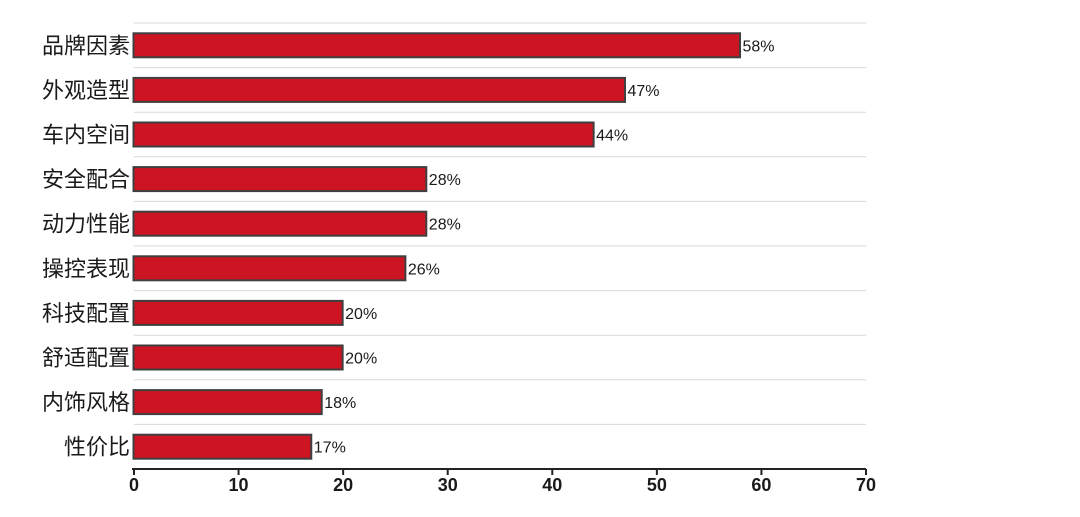 Image resolution: width=1080 pixels, height=517 pixels. Describe the element at coordinates (86, 314) in the screenshot. I see `category-label: 科技配置` at that location.